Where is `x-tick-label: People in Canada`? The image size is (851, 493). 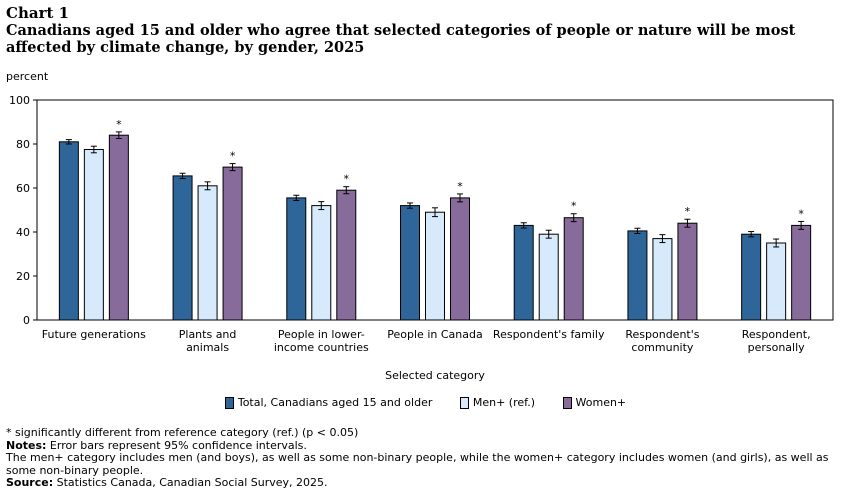
x-tick-label: People in Canada is located at coordinates (434, 334).